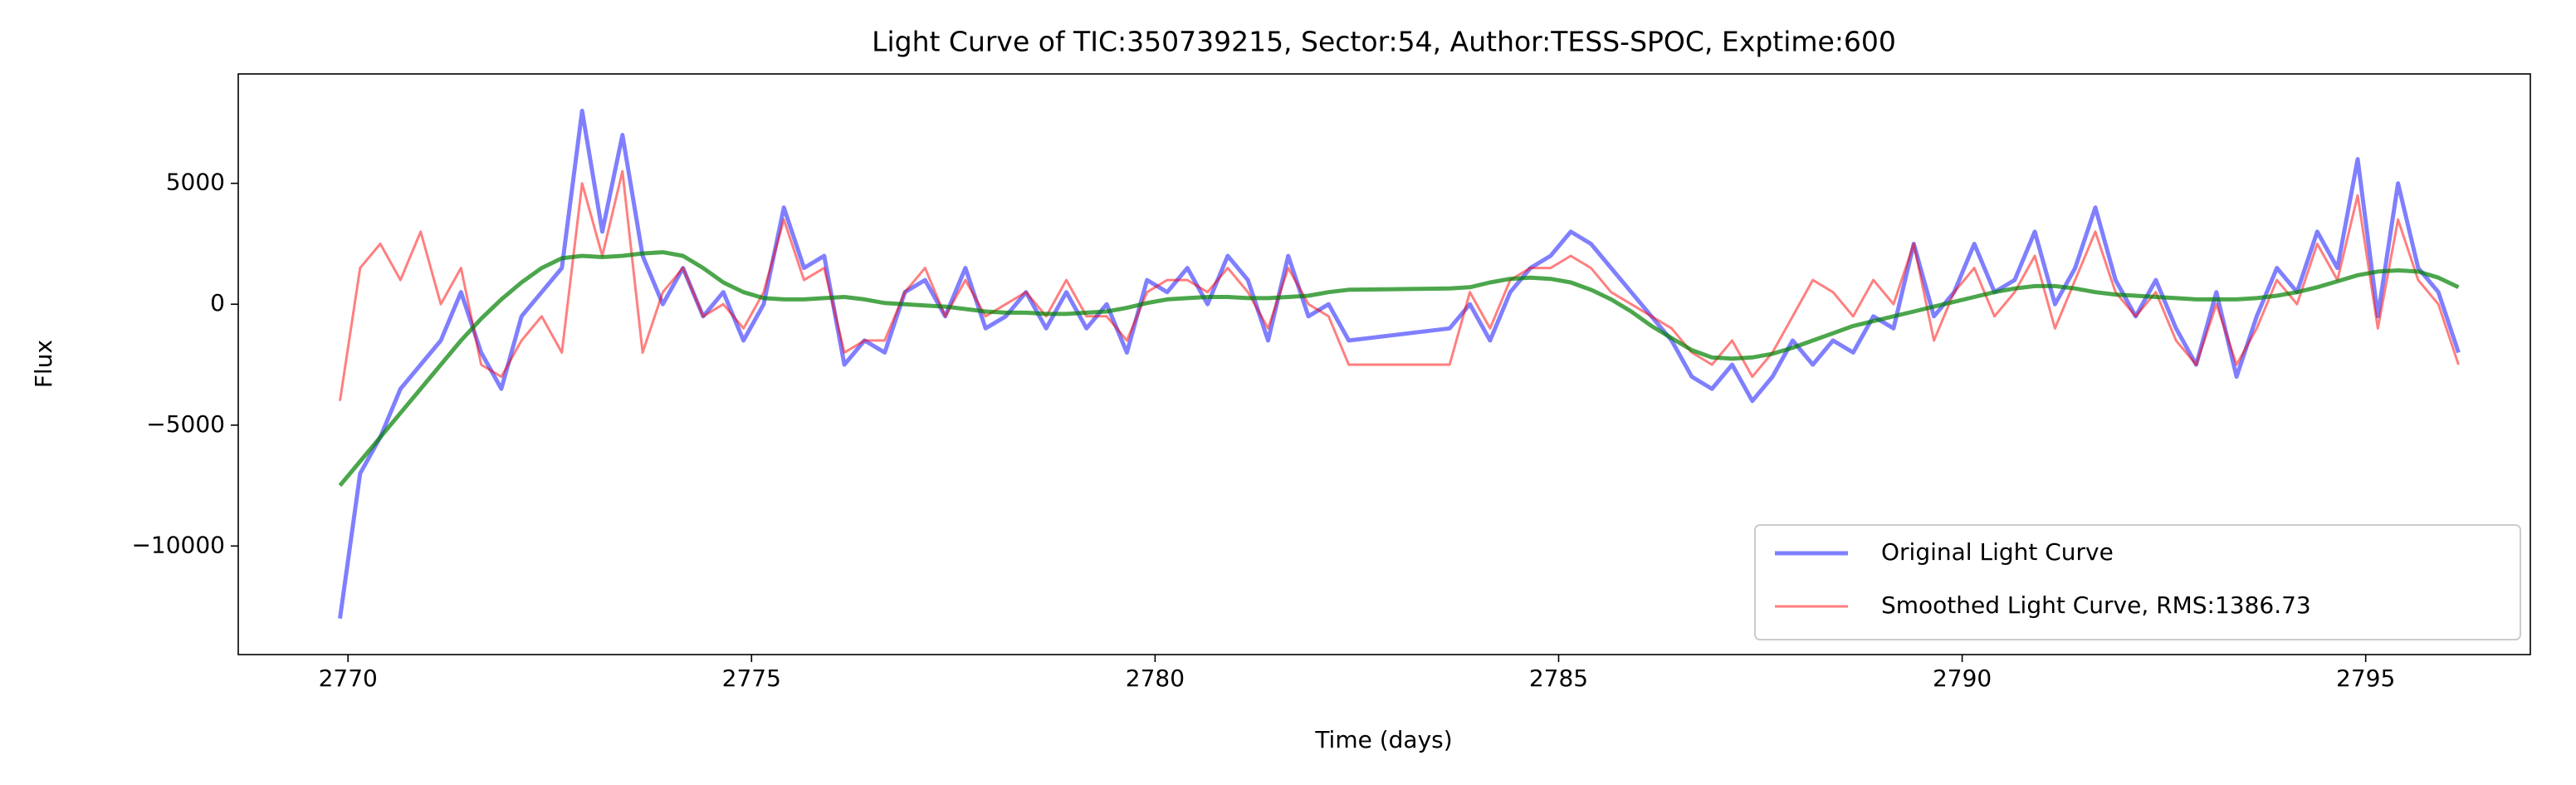  Describe the element at coordinates (1962, 678) in the screenshot. I see `x-tick-label: 2790` at that location.